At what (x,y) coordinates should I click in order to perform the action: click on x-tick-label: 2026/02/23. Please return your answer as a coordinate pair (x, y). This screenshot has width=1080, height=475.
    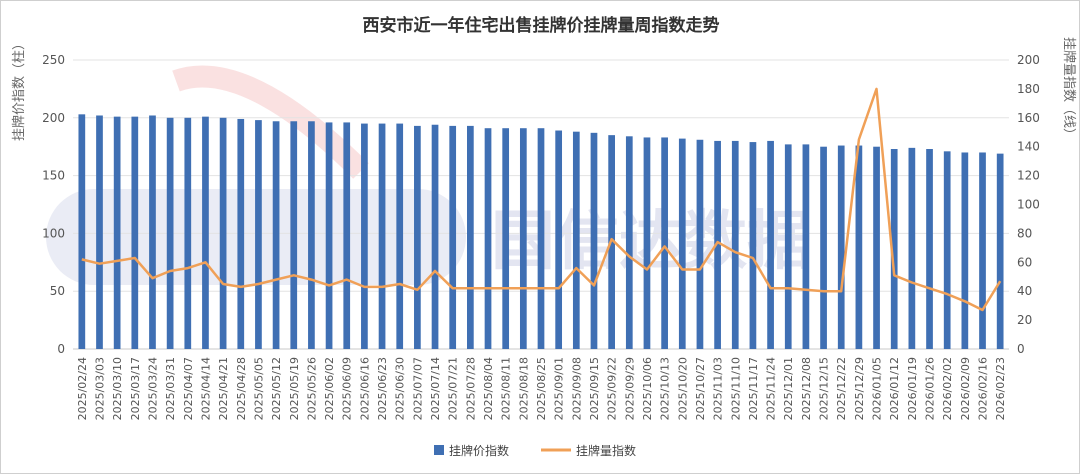
    Looking at the image, I should click on (1000, 388).